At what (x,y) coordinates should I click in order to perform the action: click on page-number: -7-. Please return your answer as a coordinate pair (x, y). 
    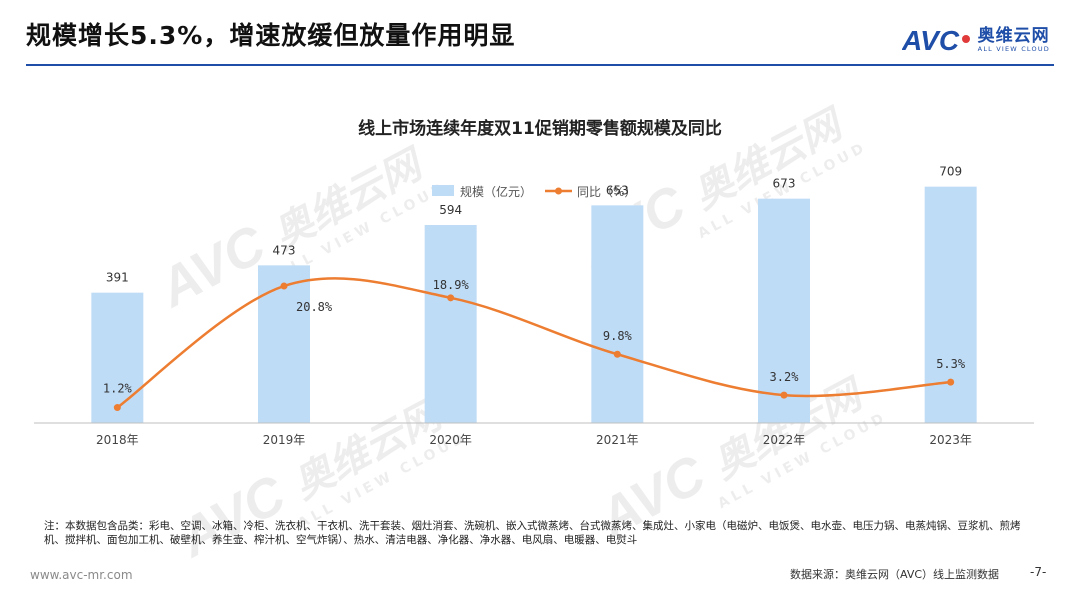
    Looking at the image, I should click on (1038, 572).